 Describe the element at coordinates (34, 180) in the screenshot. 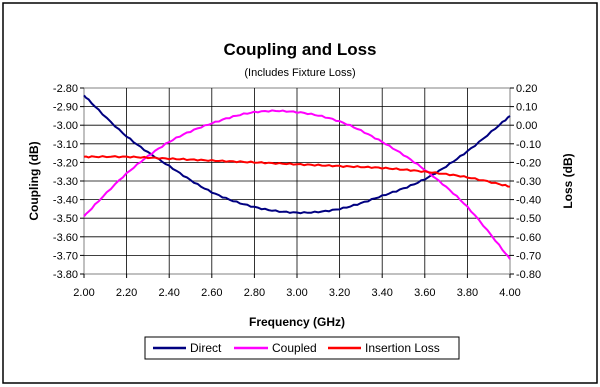

I see `y-axis-left-label: Coupling (dB)` at that location.